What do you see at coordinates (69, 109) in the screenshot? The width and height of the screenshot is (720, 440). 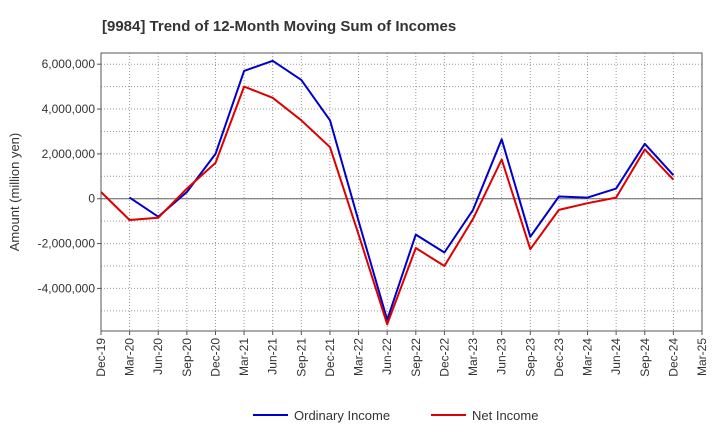 I see `y-tick-label: 4,000,000` at bounding box center [69, 109].